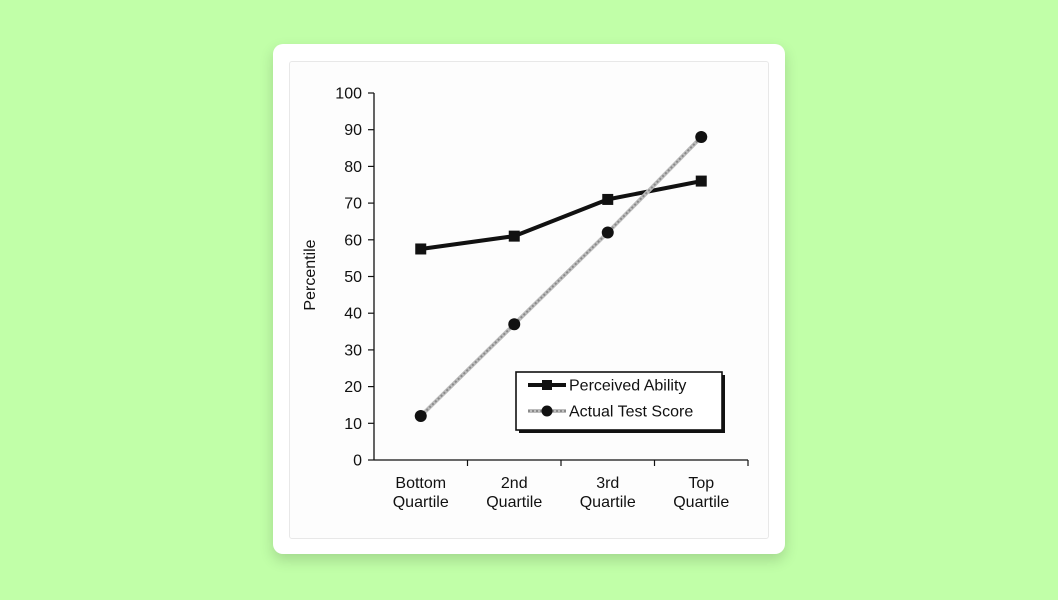 The height and width of the screenshot is (600, 1058). I want to click on y-tick-label: 20, so click(353, 387).